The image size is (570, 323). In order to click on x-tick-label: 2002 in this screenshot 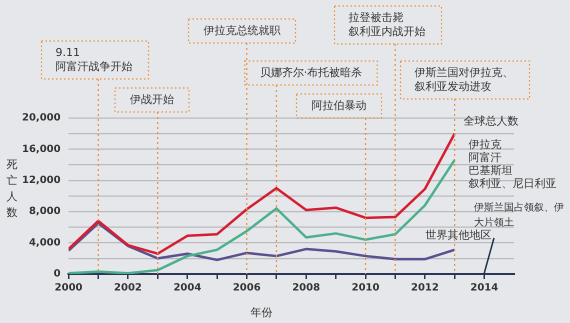, I will do `click(128, 288)`.